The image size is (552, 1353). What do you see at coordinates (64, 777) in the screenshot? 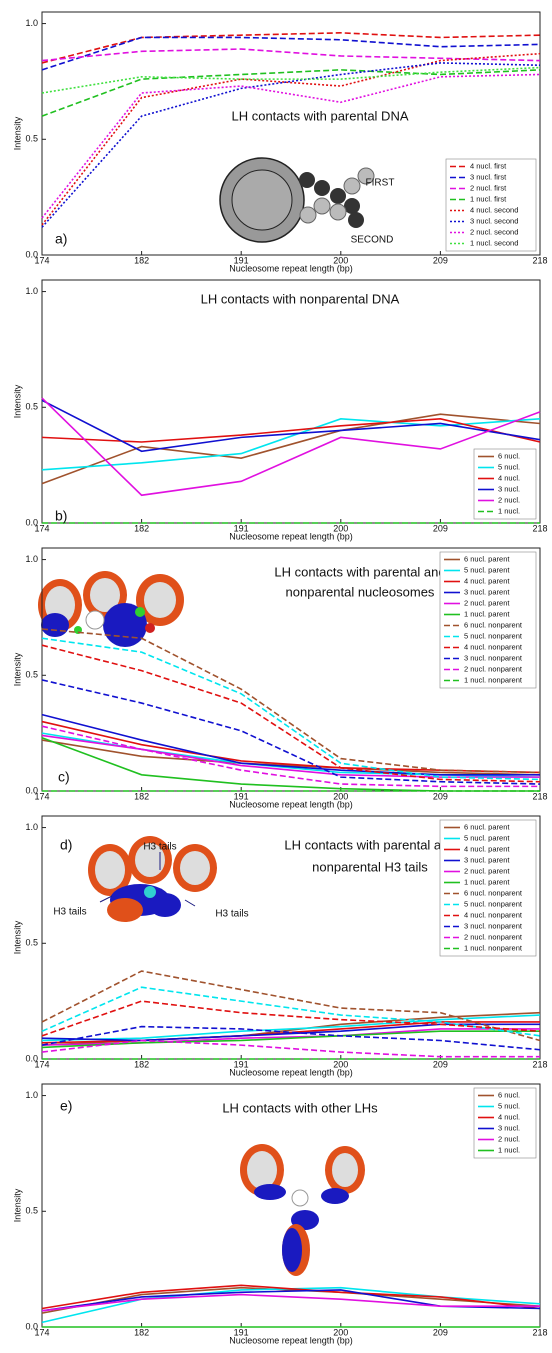
I see `panel-label: c)` at bounding box center [64, 777].